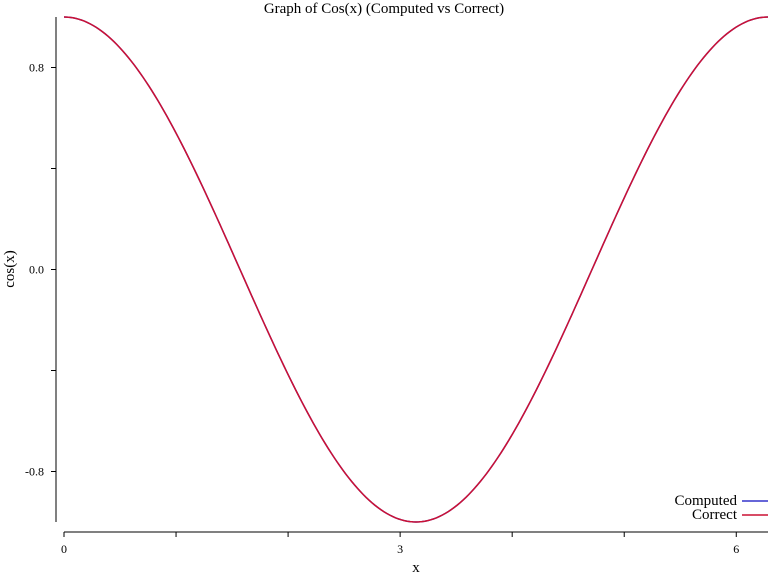 Image resolution: width=768 pixels, height=576 pixels. I want to click on y-axis-ticks: 0.8 0.0 -0.8, so click(40, 270).